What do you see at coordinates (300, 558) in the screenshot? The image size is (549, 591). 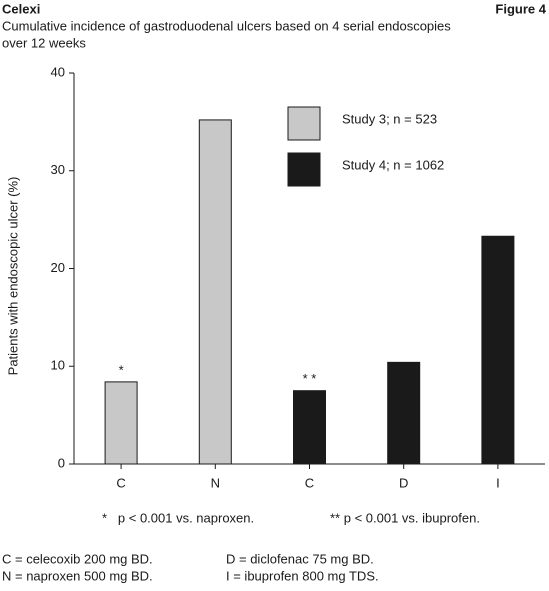 I see `key-entry: D = diclofenac 75 mg BD.` at bounding box center [300, 558].